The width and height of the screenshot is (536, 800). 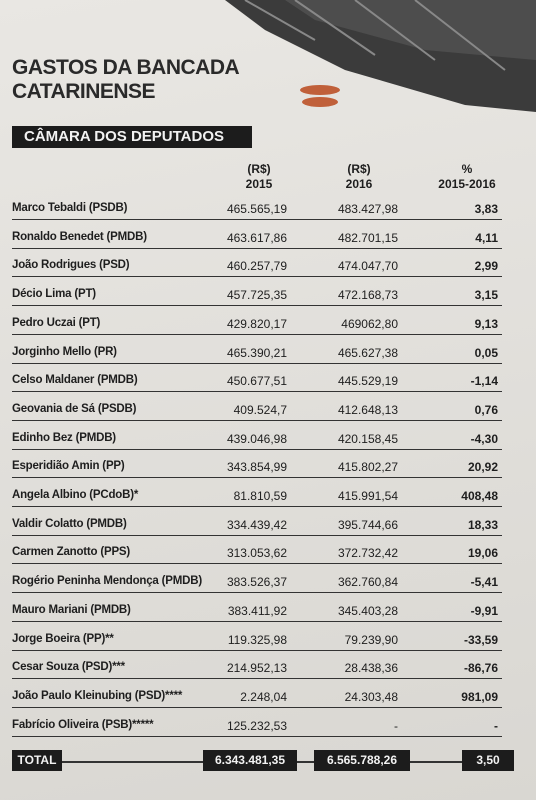 What do you see at coordinates (74, 408) in the screenshot?
I see `member-name: Geovania de Sá (PSDB)` at bounding box center [74, 408].